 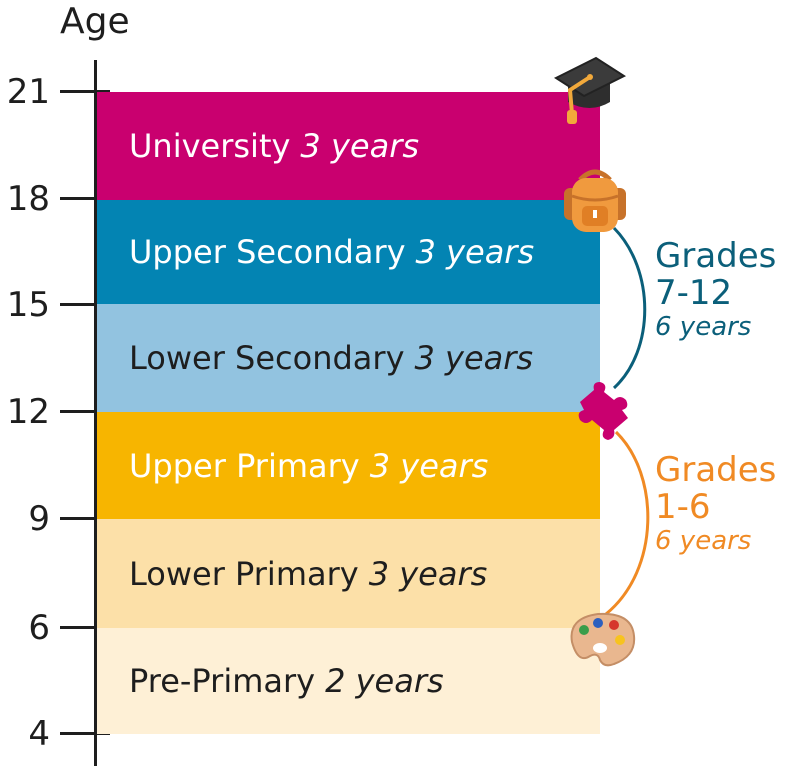 What do you see at coordinates (28, 412) in the screenshot?
I see `tick-label: 12` at bounding box center [28, 412].